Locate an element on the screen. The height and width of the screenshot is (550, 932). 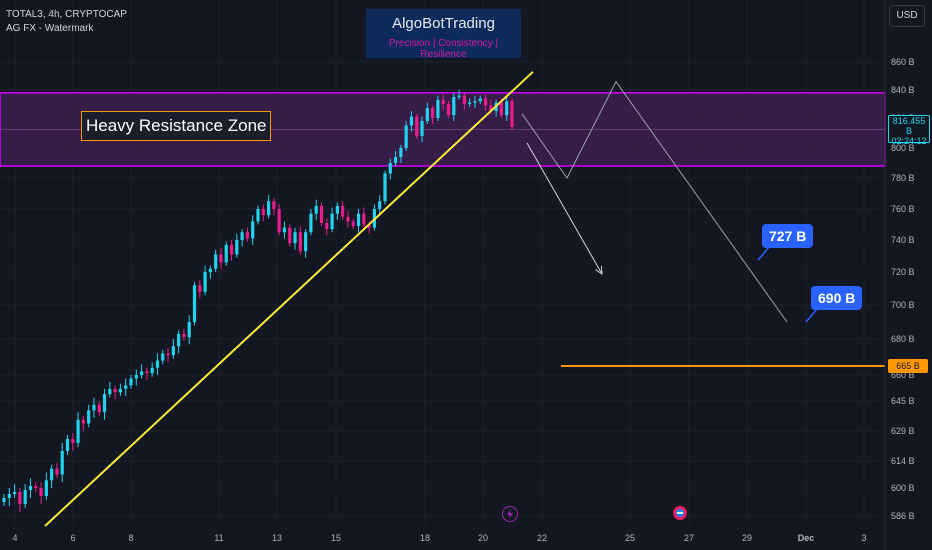
indicator-label: AG FX - Watermark is located at coordinates (50, 28).